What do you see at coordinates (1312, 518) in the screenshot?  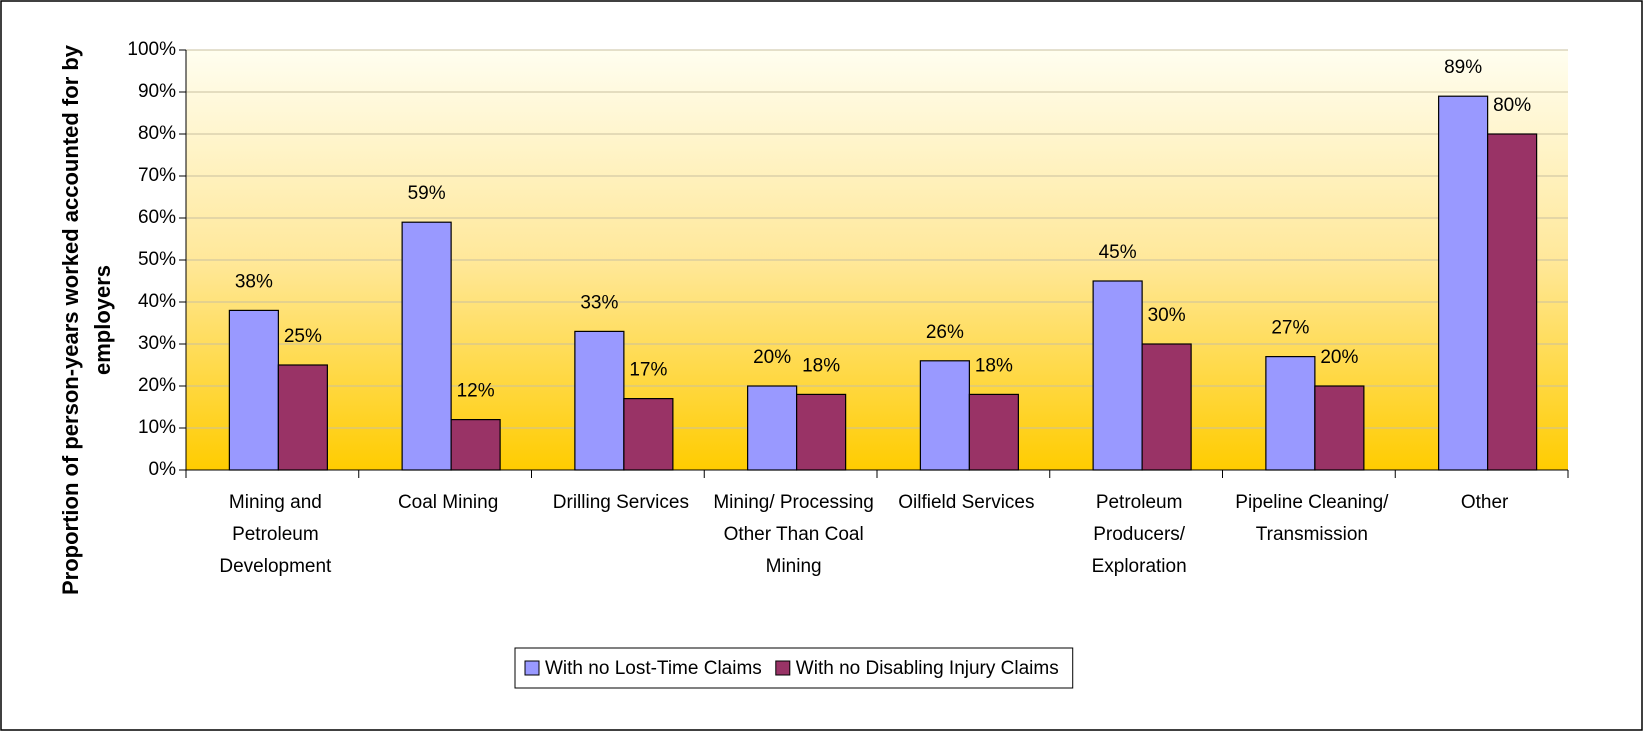 I see `x-tick-label: Pipeline Cleaning/ Transmission` at bounding box center [1312, 518].